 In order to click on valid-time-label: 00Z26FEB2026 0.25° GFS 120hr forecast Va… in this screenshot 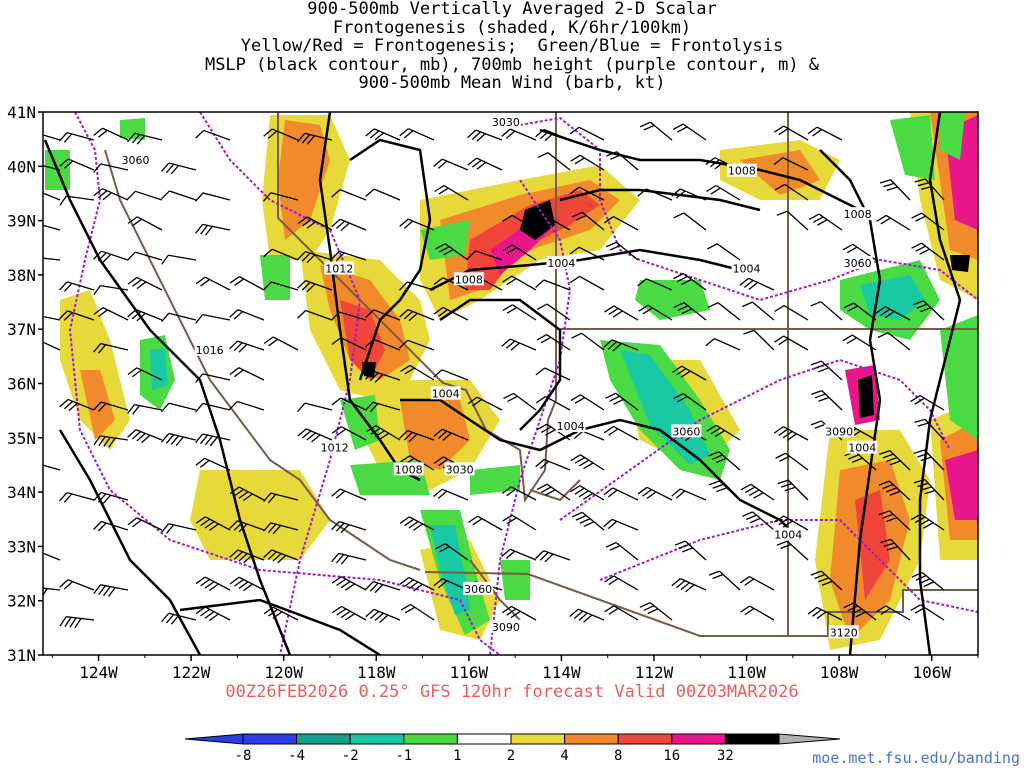, I will do `click(512, 692)`.